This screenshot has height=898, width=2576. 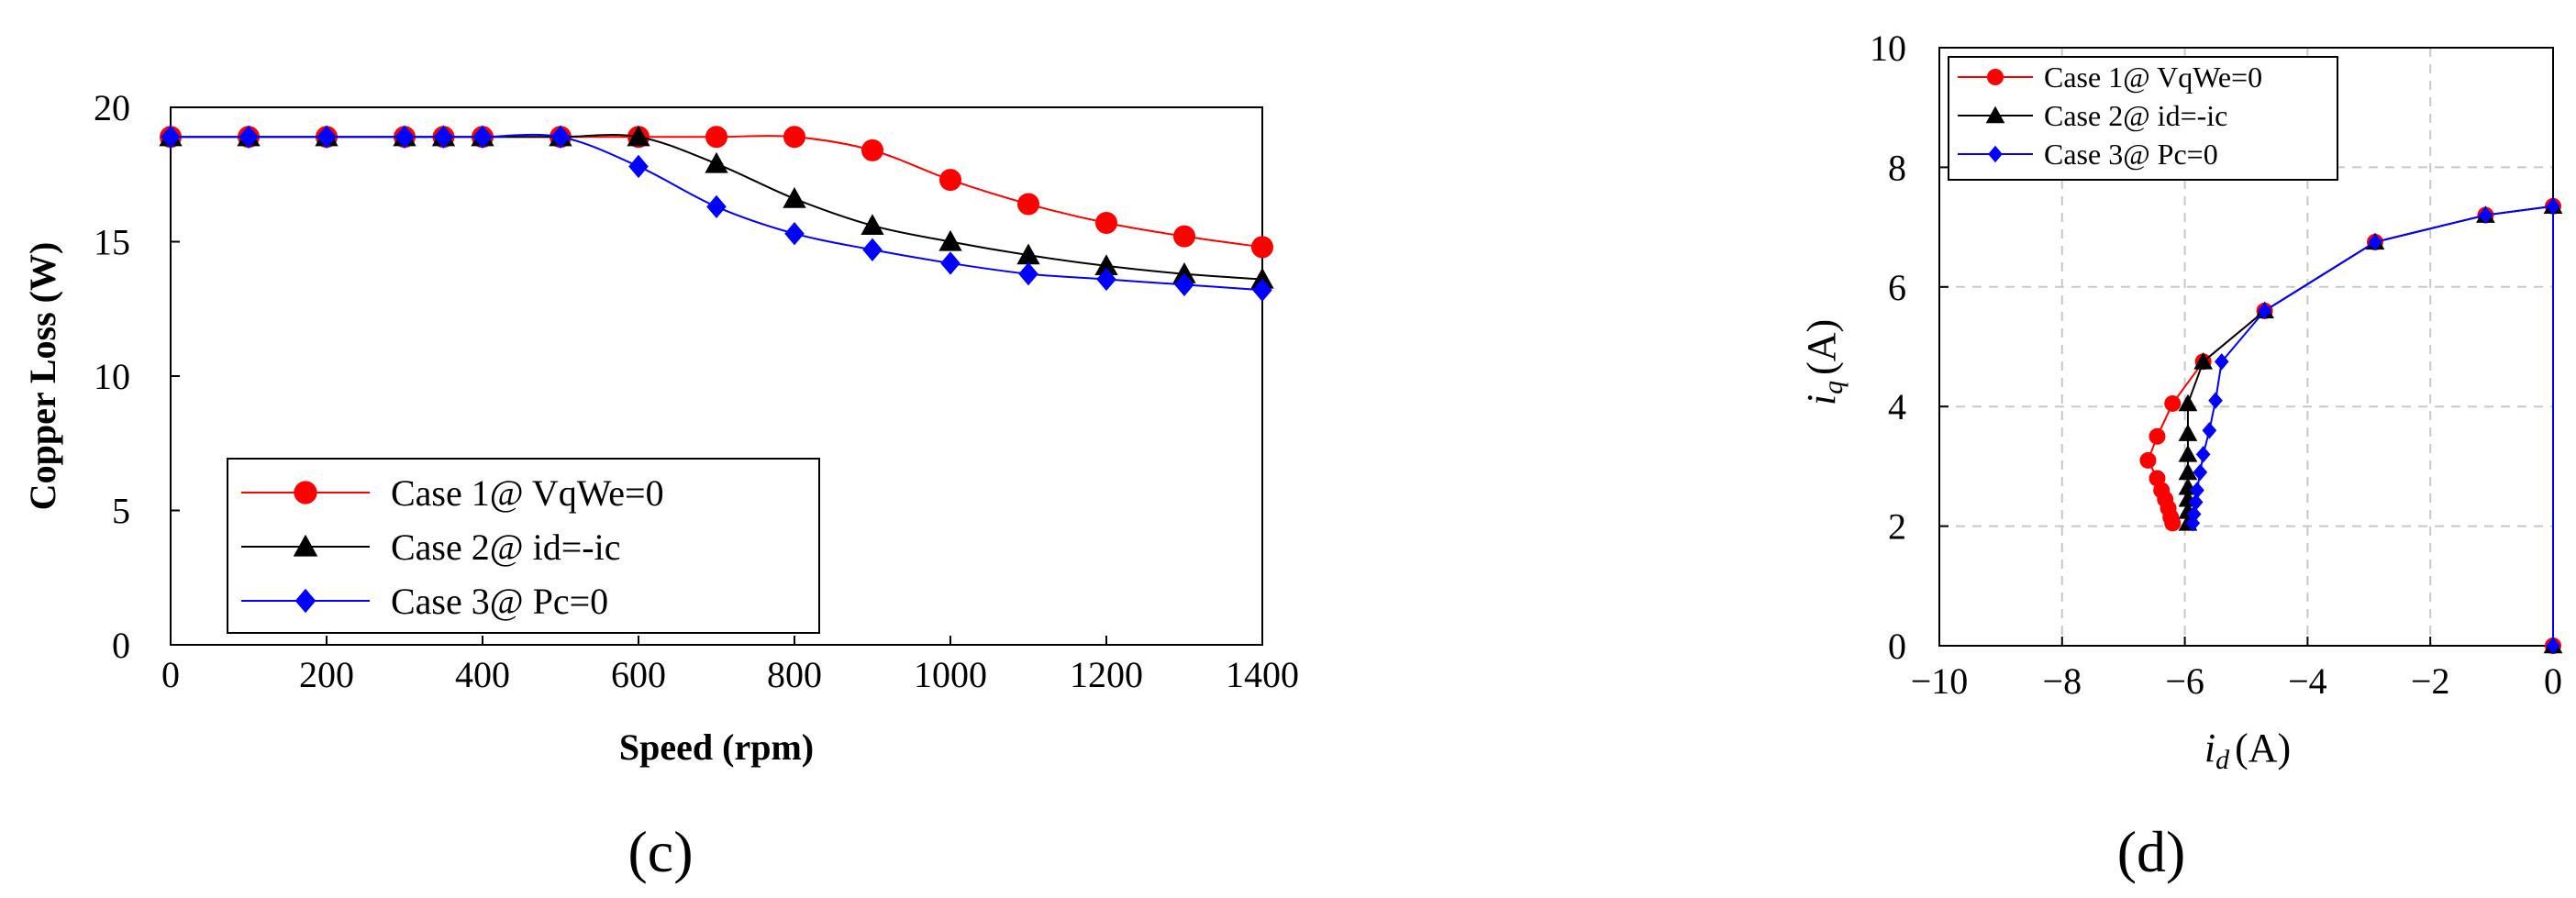 I want to click on chart-d-x-axis-title: id (A), so click(x=2247, y=750).